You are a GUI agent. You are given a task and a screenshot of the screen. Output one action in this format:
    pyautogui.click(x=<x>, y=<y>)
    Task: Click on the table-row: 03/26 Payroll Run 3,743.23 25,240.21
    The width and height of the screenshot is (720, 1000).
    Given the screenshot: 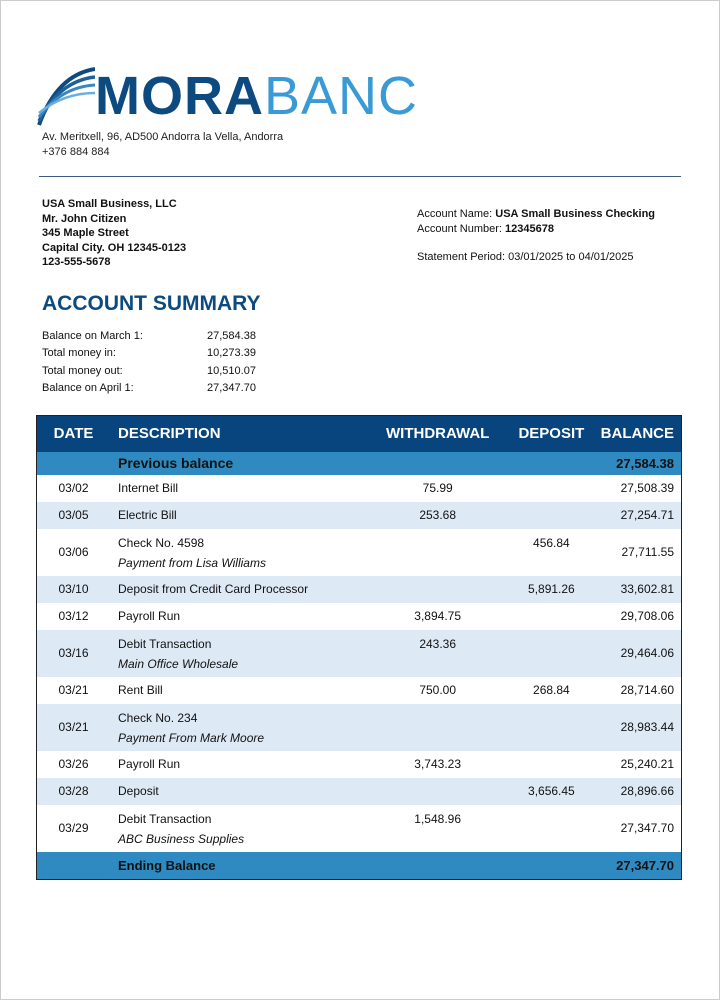 What is the action you would take?
    pyautogui.click(x=359, y=764)
    